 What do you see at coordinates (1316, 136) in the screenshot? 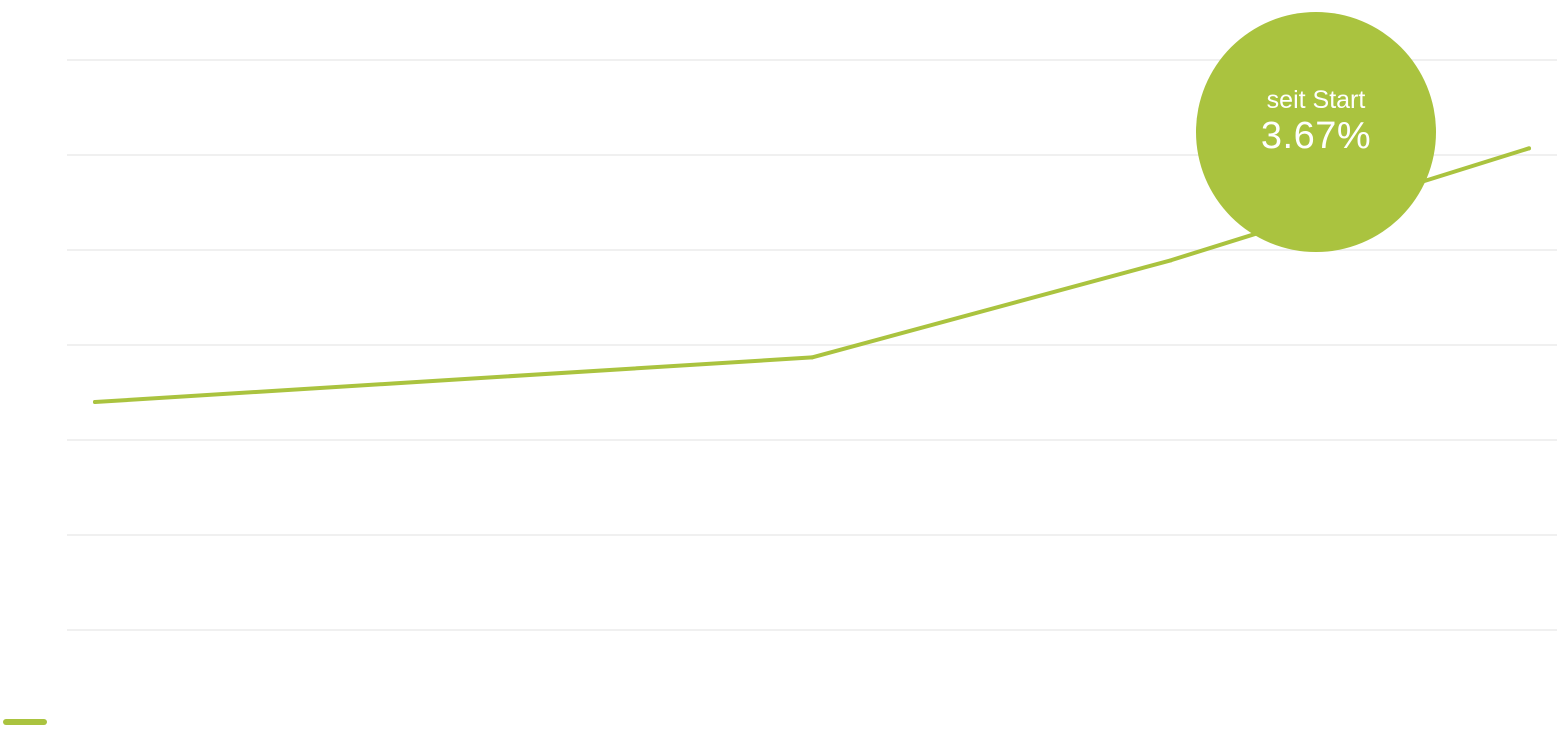
I see `badge-value: 3.67%` at bounding box center [1316, 136].